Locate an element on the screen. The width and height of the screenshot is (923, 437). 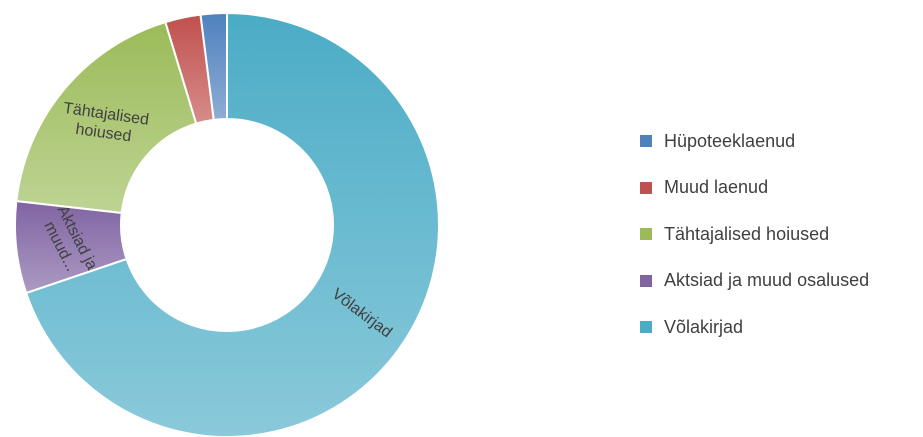
legend-label: Võlakirjad is located at coordinates (704, 326).